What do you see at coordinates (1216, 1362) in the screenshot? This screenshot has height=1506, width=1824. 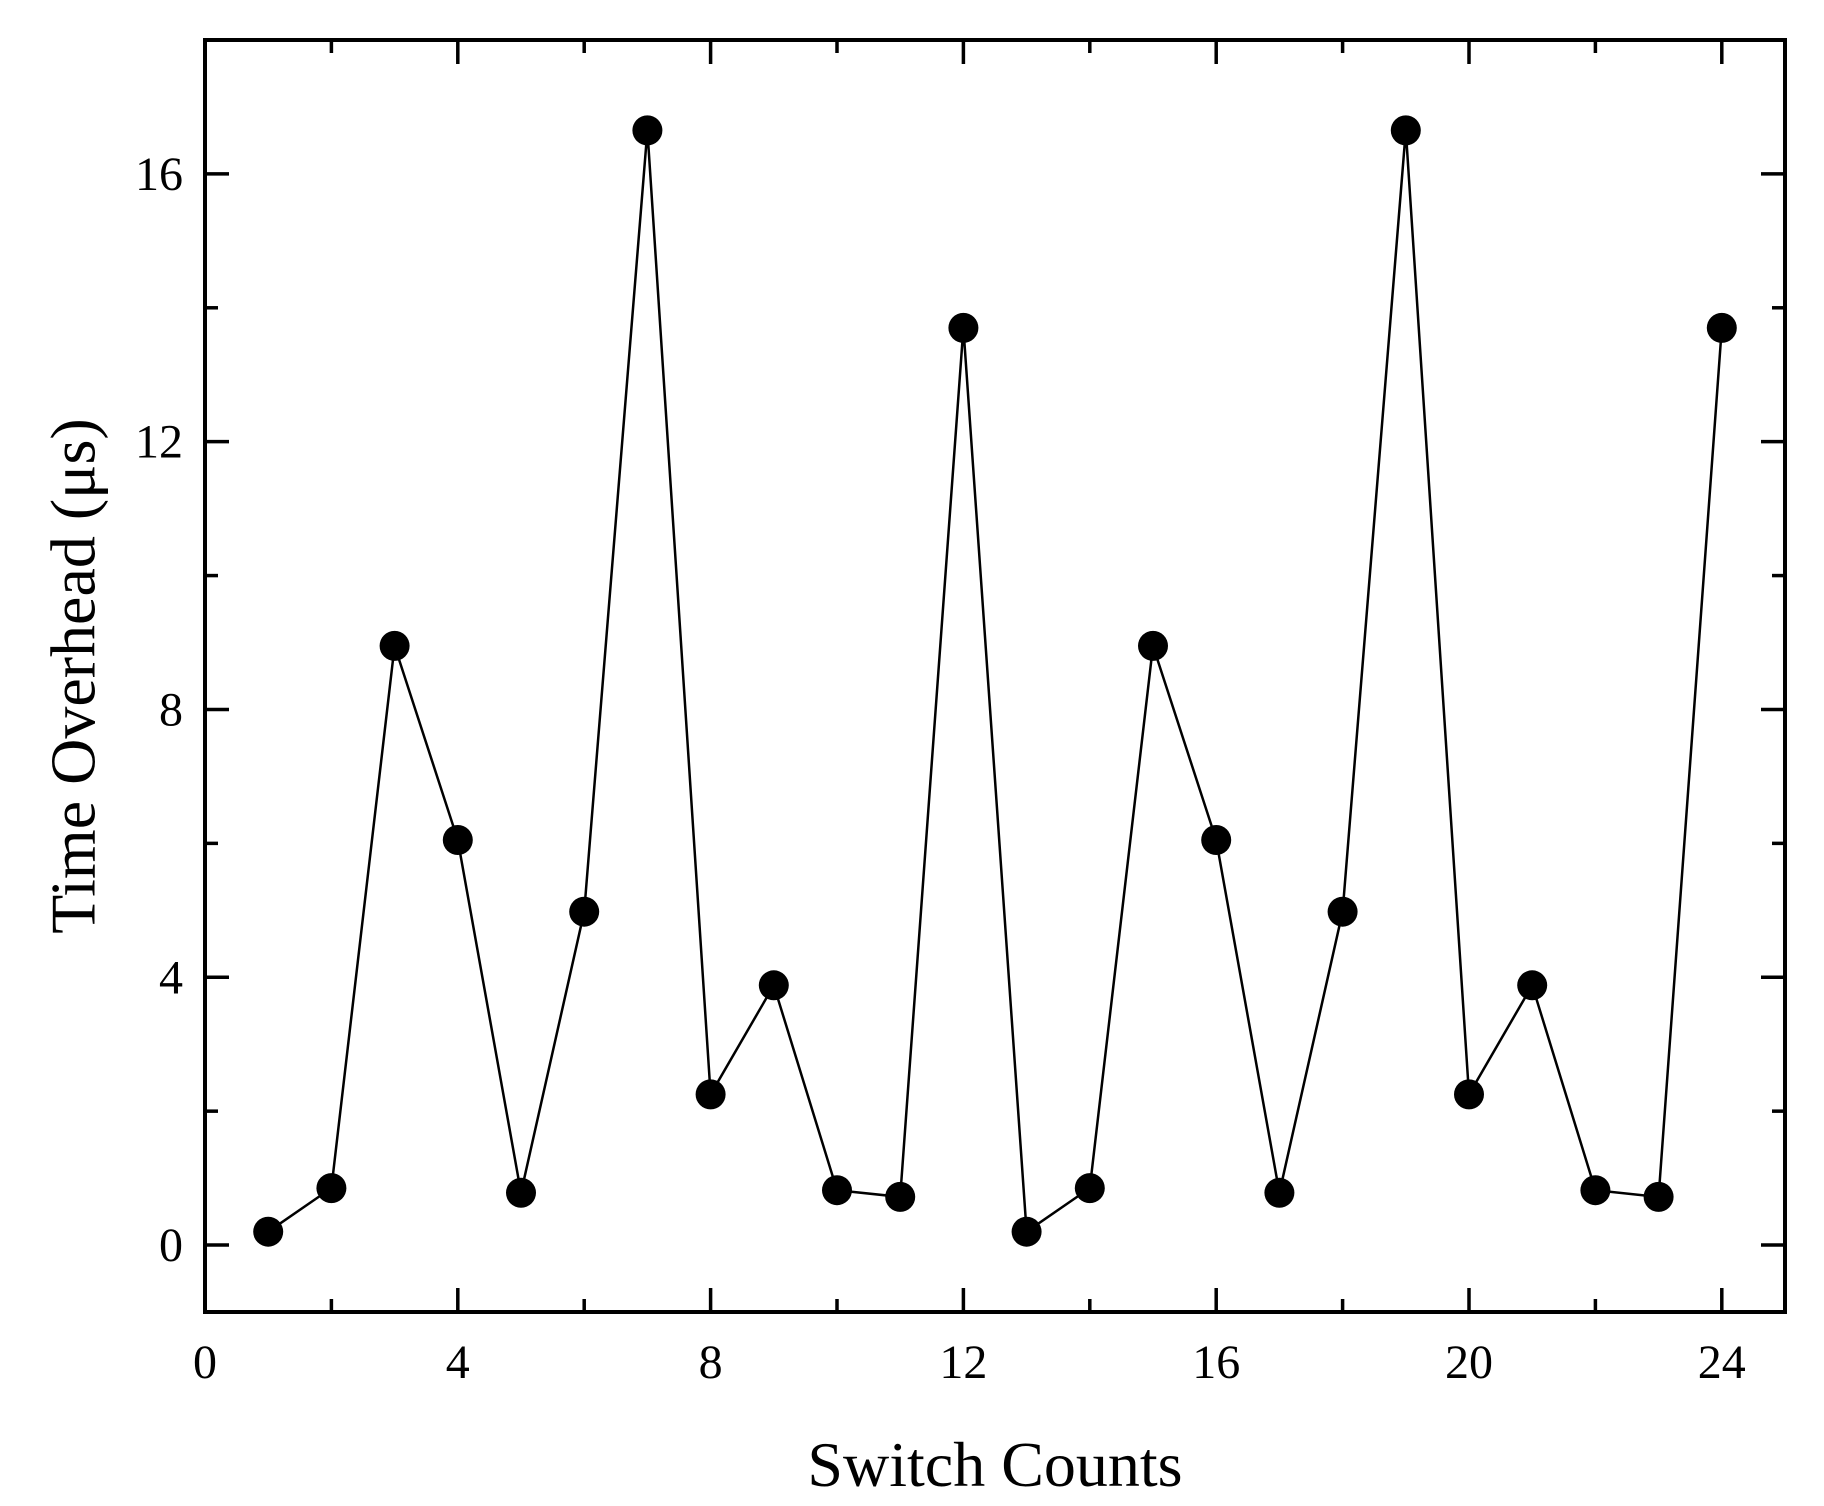 I see `x-tick-label: 16` at bounding box center [1216, 1362].